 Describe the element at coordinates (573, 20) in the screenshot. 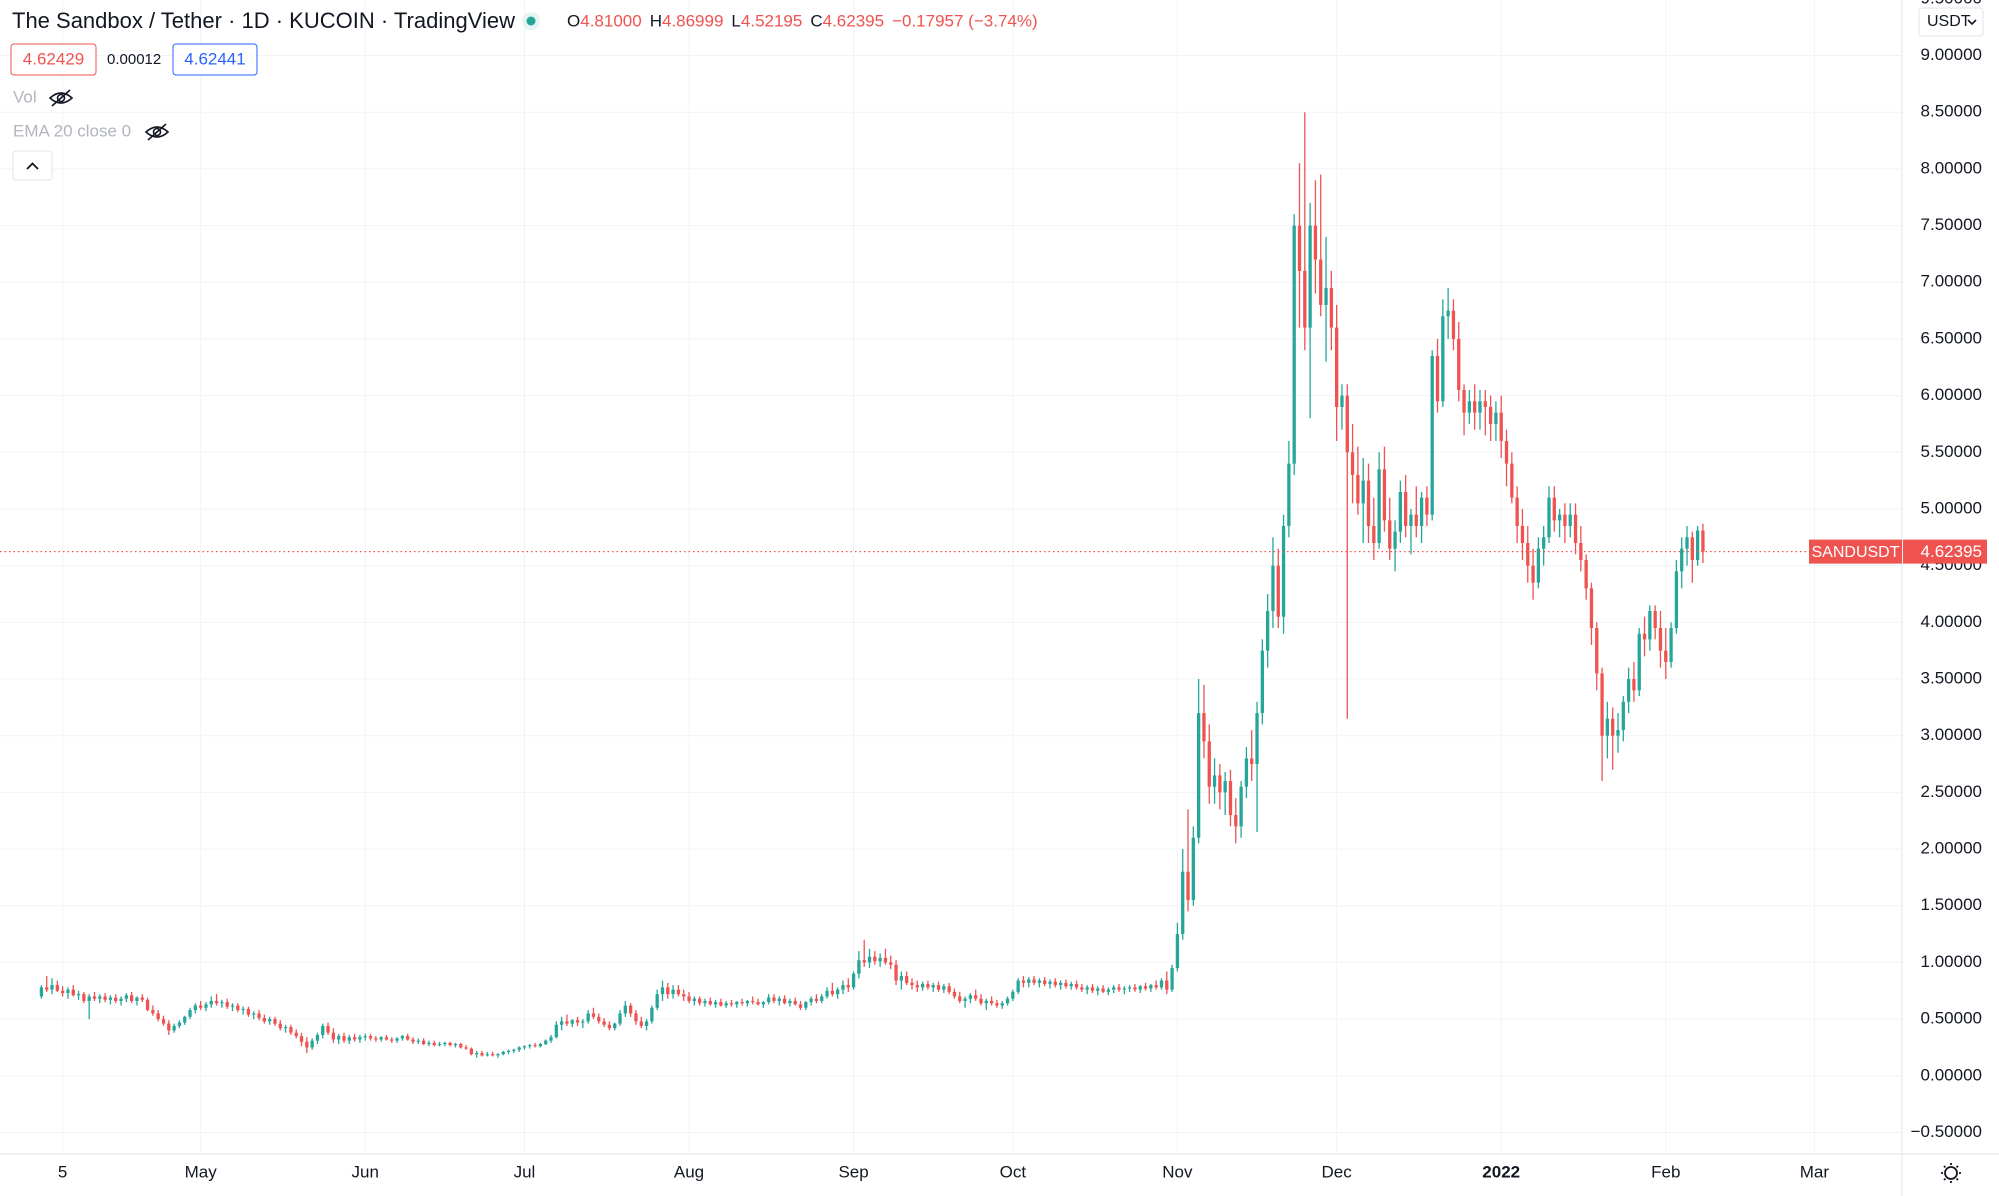

I see `legend-key: O` at that location.